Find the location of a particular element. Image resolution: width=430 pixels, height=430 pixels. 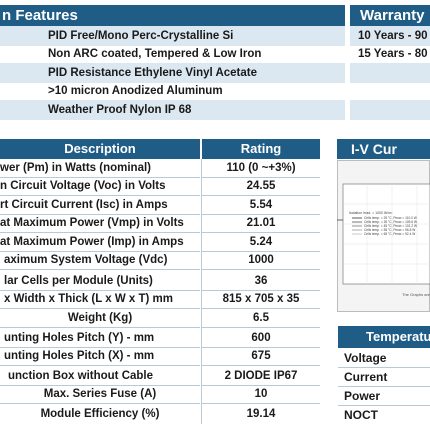

table-row-rating: 675 is located at coordinates (261, 356).